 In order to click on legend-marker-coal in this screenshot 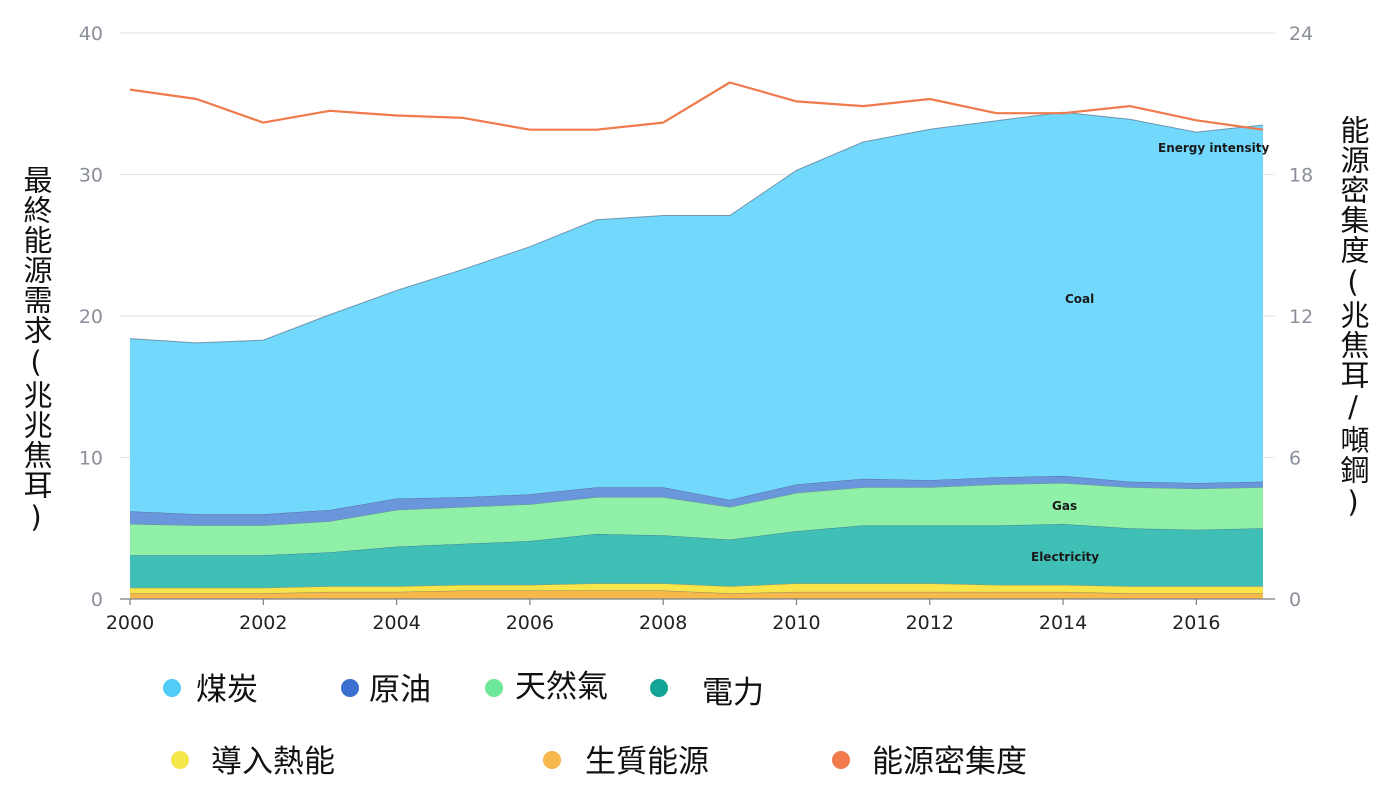, I will do `click(172, 688)`.